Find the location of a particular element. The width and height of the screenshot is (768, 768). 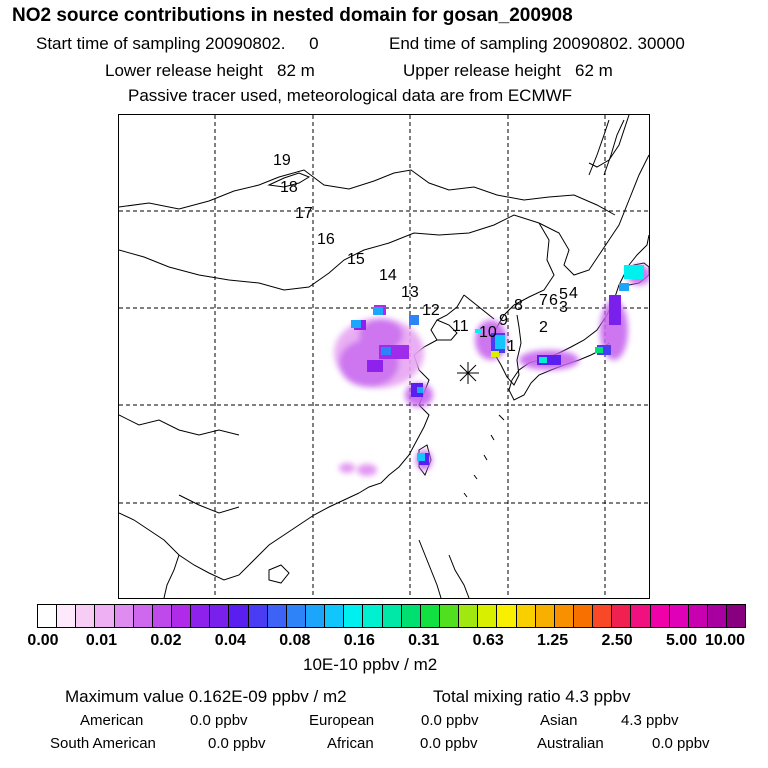

australian-value: 0.0 ppbv is located at coordinates (681, 743).